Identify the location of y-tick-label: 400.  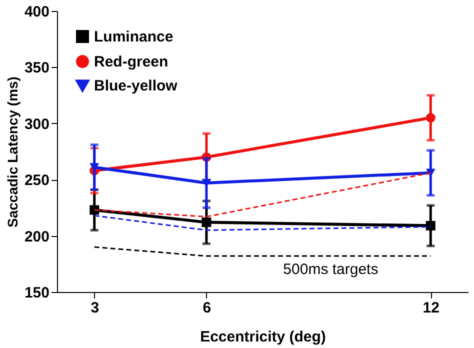
(37, 12).